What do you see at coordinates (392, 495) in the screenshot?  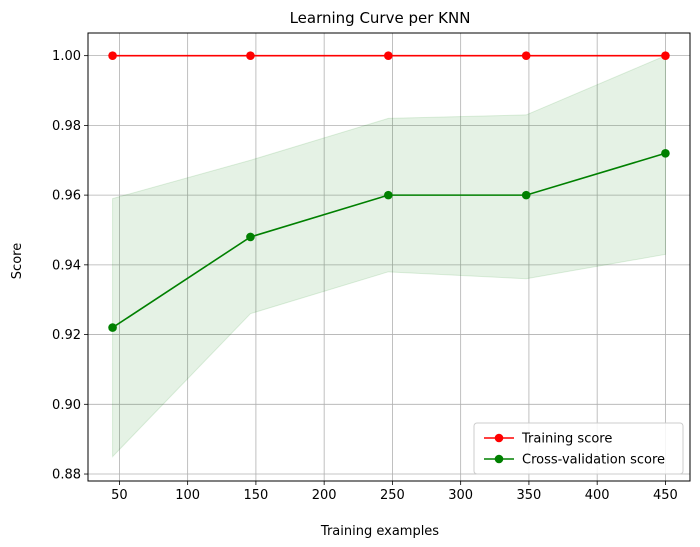 I see `x-tick-label: 250` at bounding box center [392, 495].